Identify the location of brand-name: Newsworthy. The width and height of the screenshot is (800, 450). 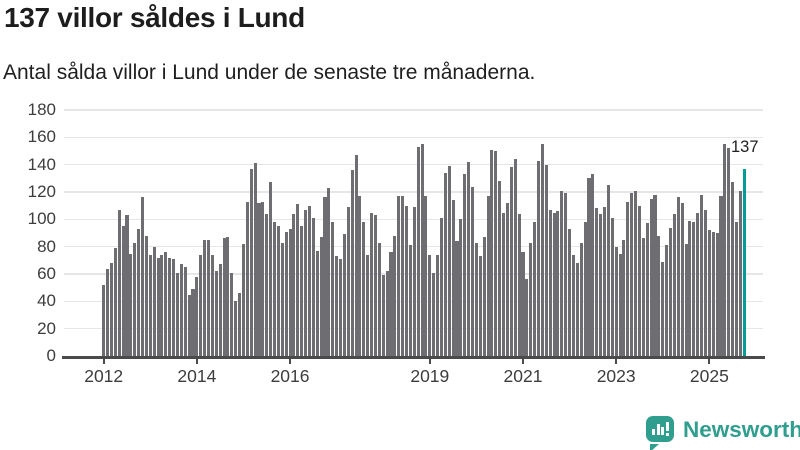
(741, 429).